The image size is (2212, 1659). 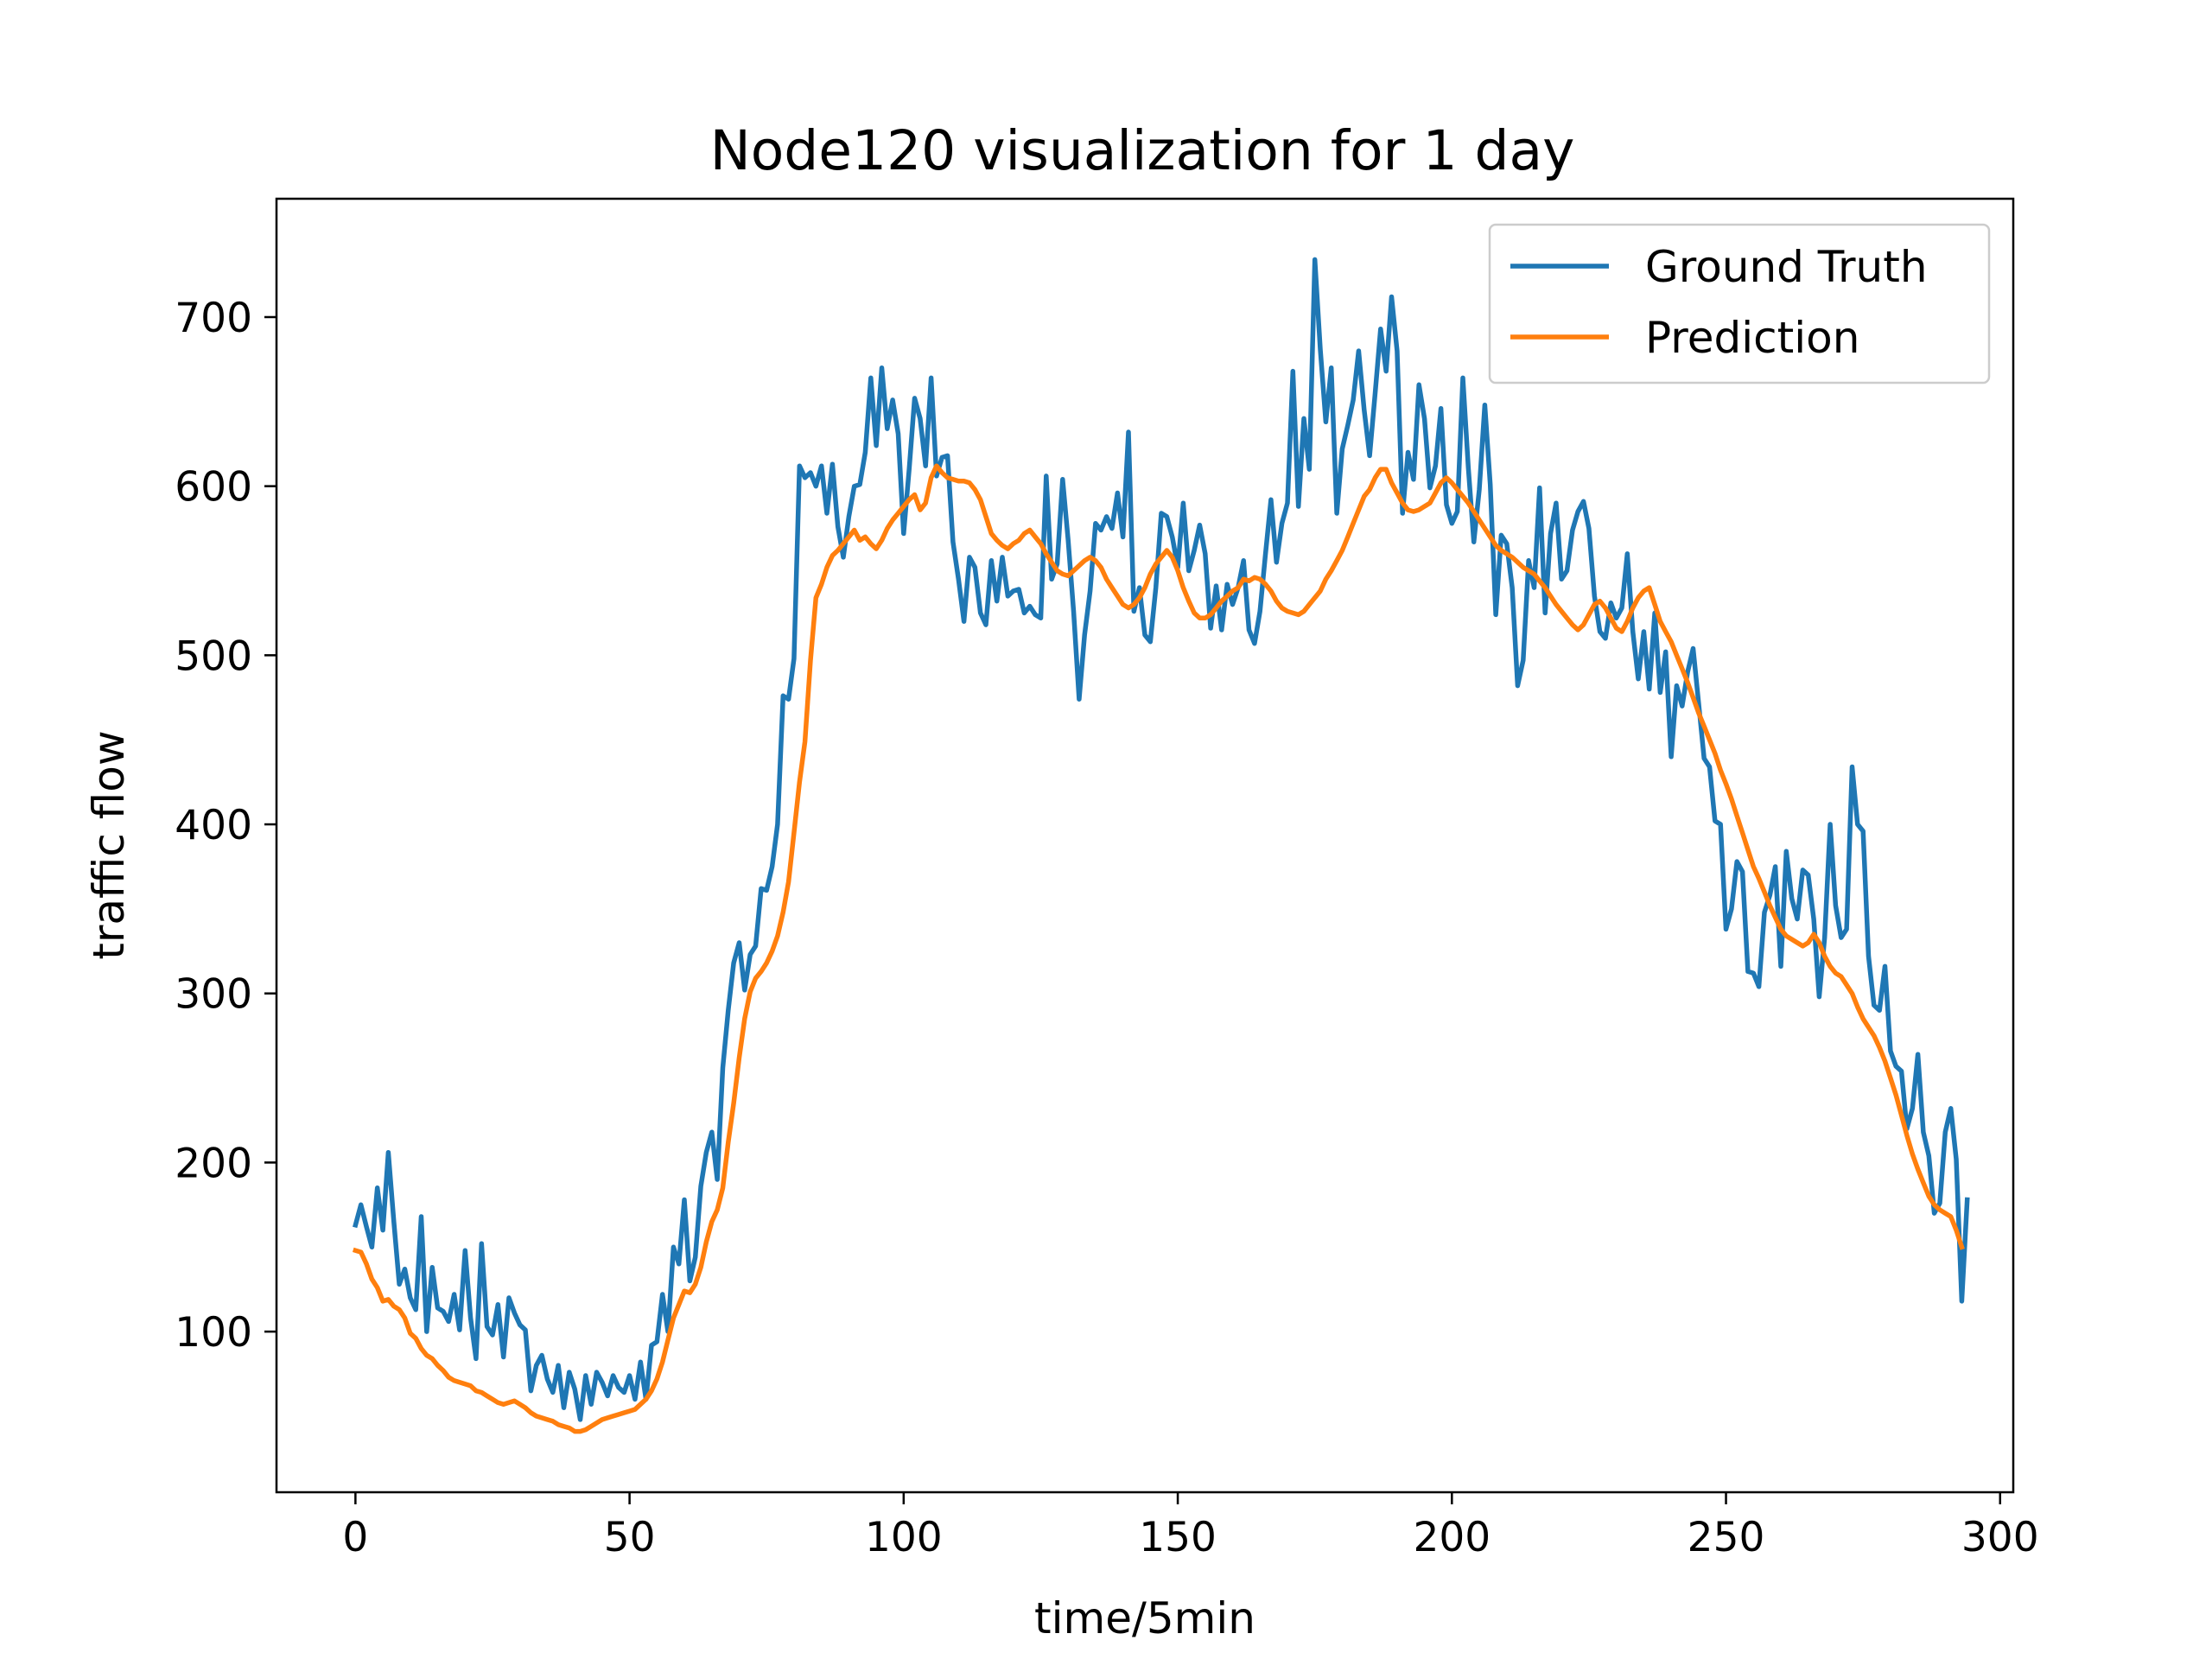 What do you see at coordinates (1786, 267) in the screenshot?
I see `legend-label-ground-truth: Ground Truth` at bounding box center [1786, 267].